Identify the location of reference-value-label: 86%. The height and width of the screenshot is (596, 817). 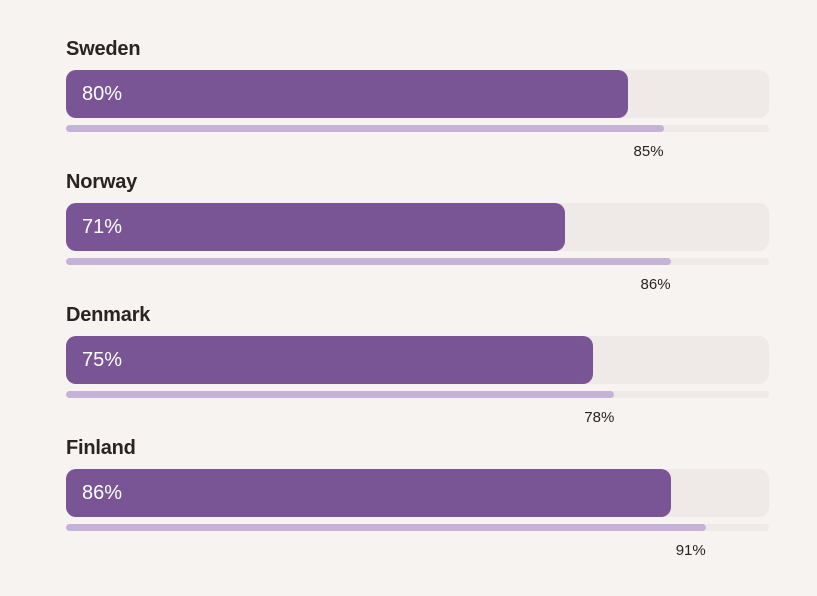
(655, 284).